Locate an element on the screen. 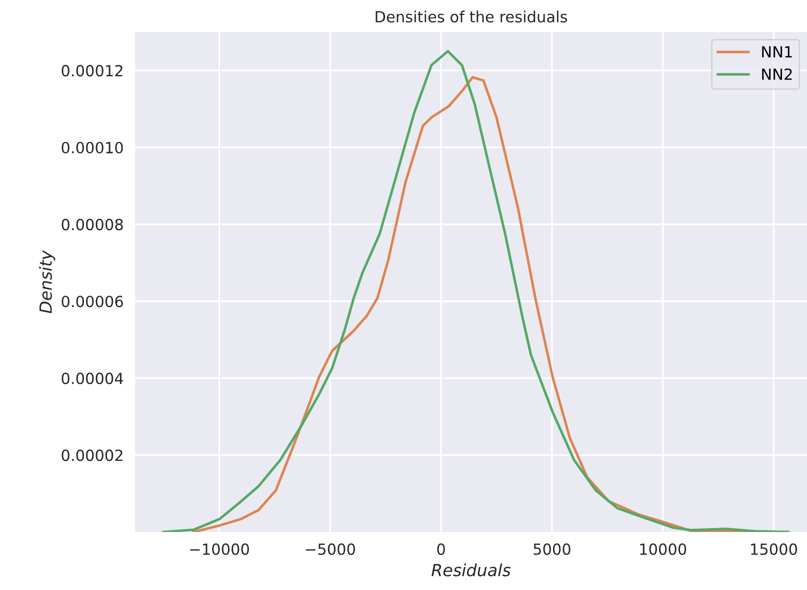 This screenshot has height=590, width=807. legend-label: NN1 is located at coordinates (777, 52).